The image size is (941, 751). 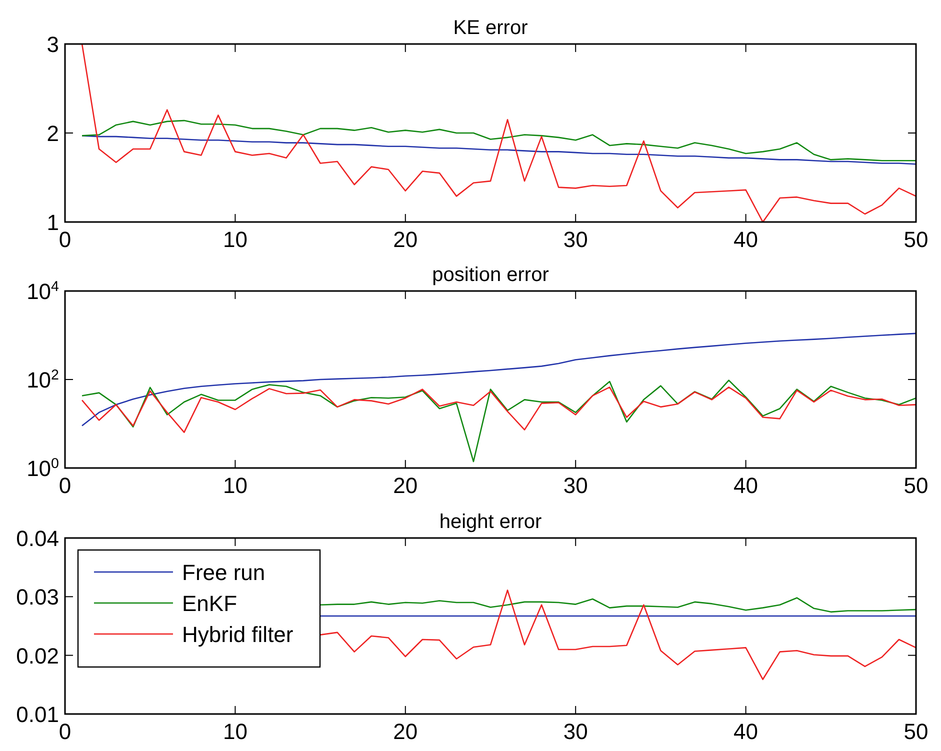 What do you see at coordinates (43, 468) in the screenshot?
I see `y-tick-label: 10$^{0}$` at bounding box center [43, 468].